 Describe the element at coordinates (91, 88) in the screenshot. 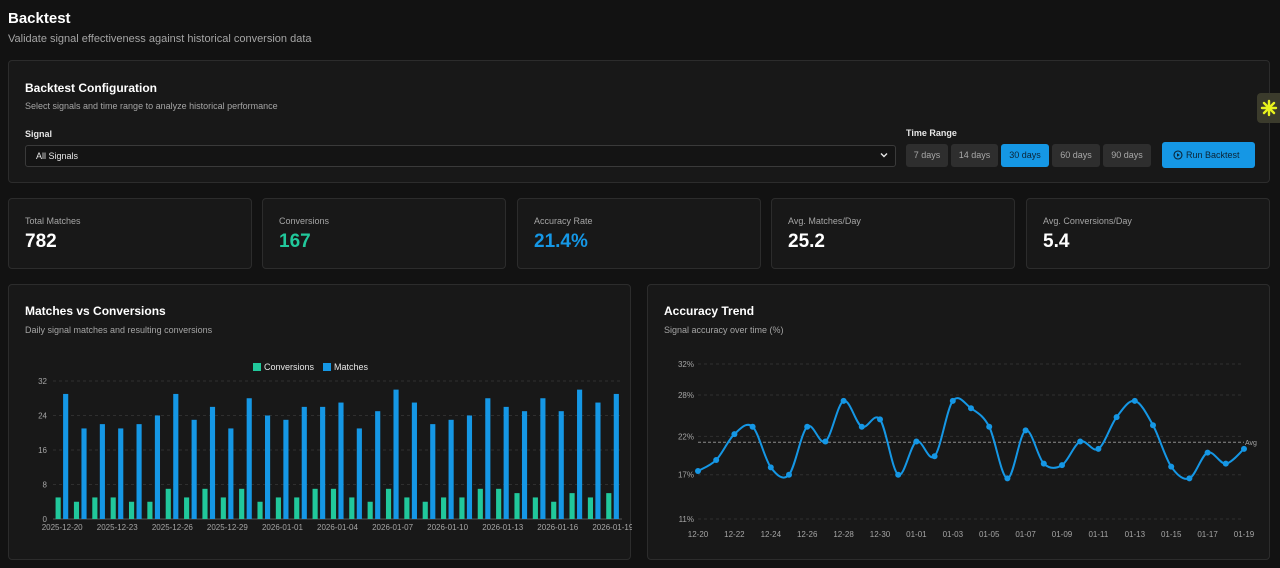

I see `config-title: Backtest Configuration` at that location.